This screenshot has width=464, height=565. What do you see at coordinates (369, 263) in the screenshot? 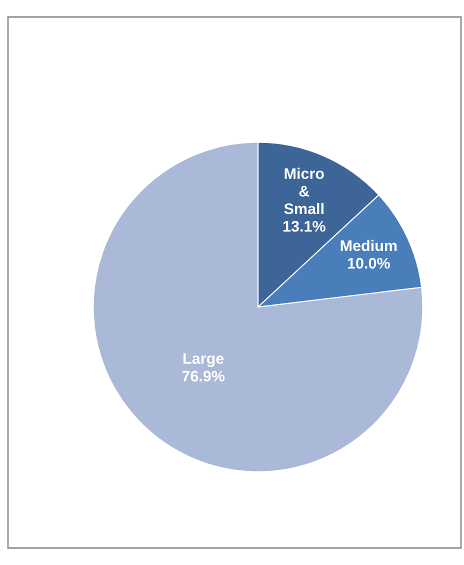
I see `data-label: 10.0%` at bounding box center [369, 263].